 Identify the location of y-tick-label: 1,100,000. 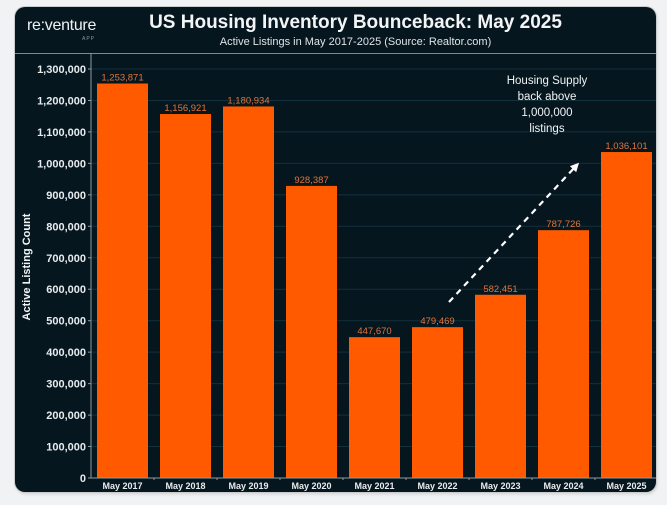
(61, 133).